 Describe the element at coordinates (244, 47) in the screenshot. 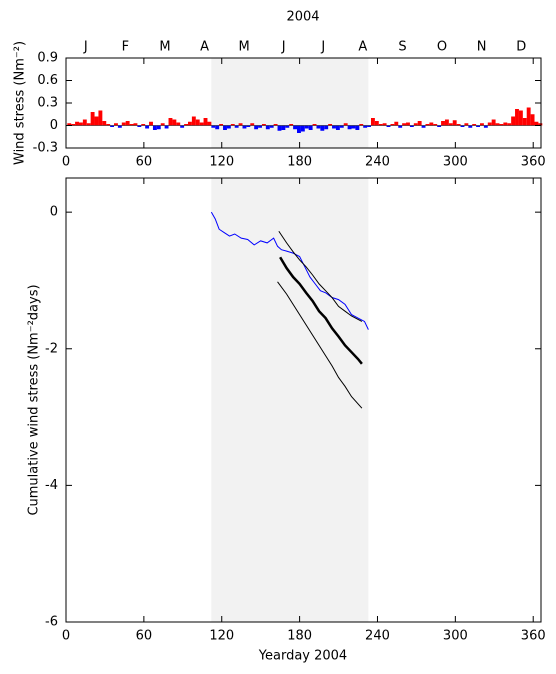

I see `month-label: M` at that location.